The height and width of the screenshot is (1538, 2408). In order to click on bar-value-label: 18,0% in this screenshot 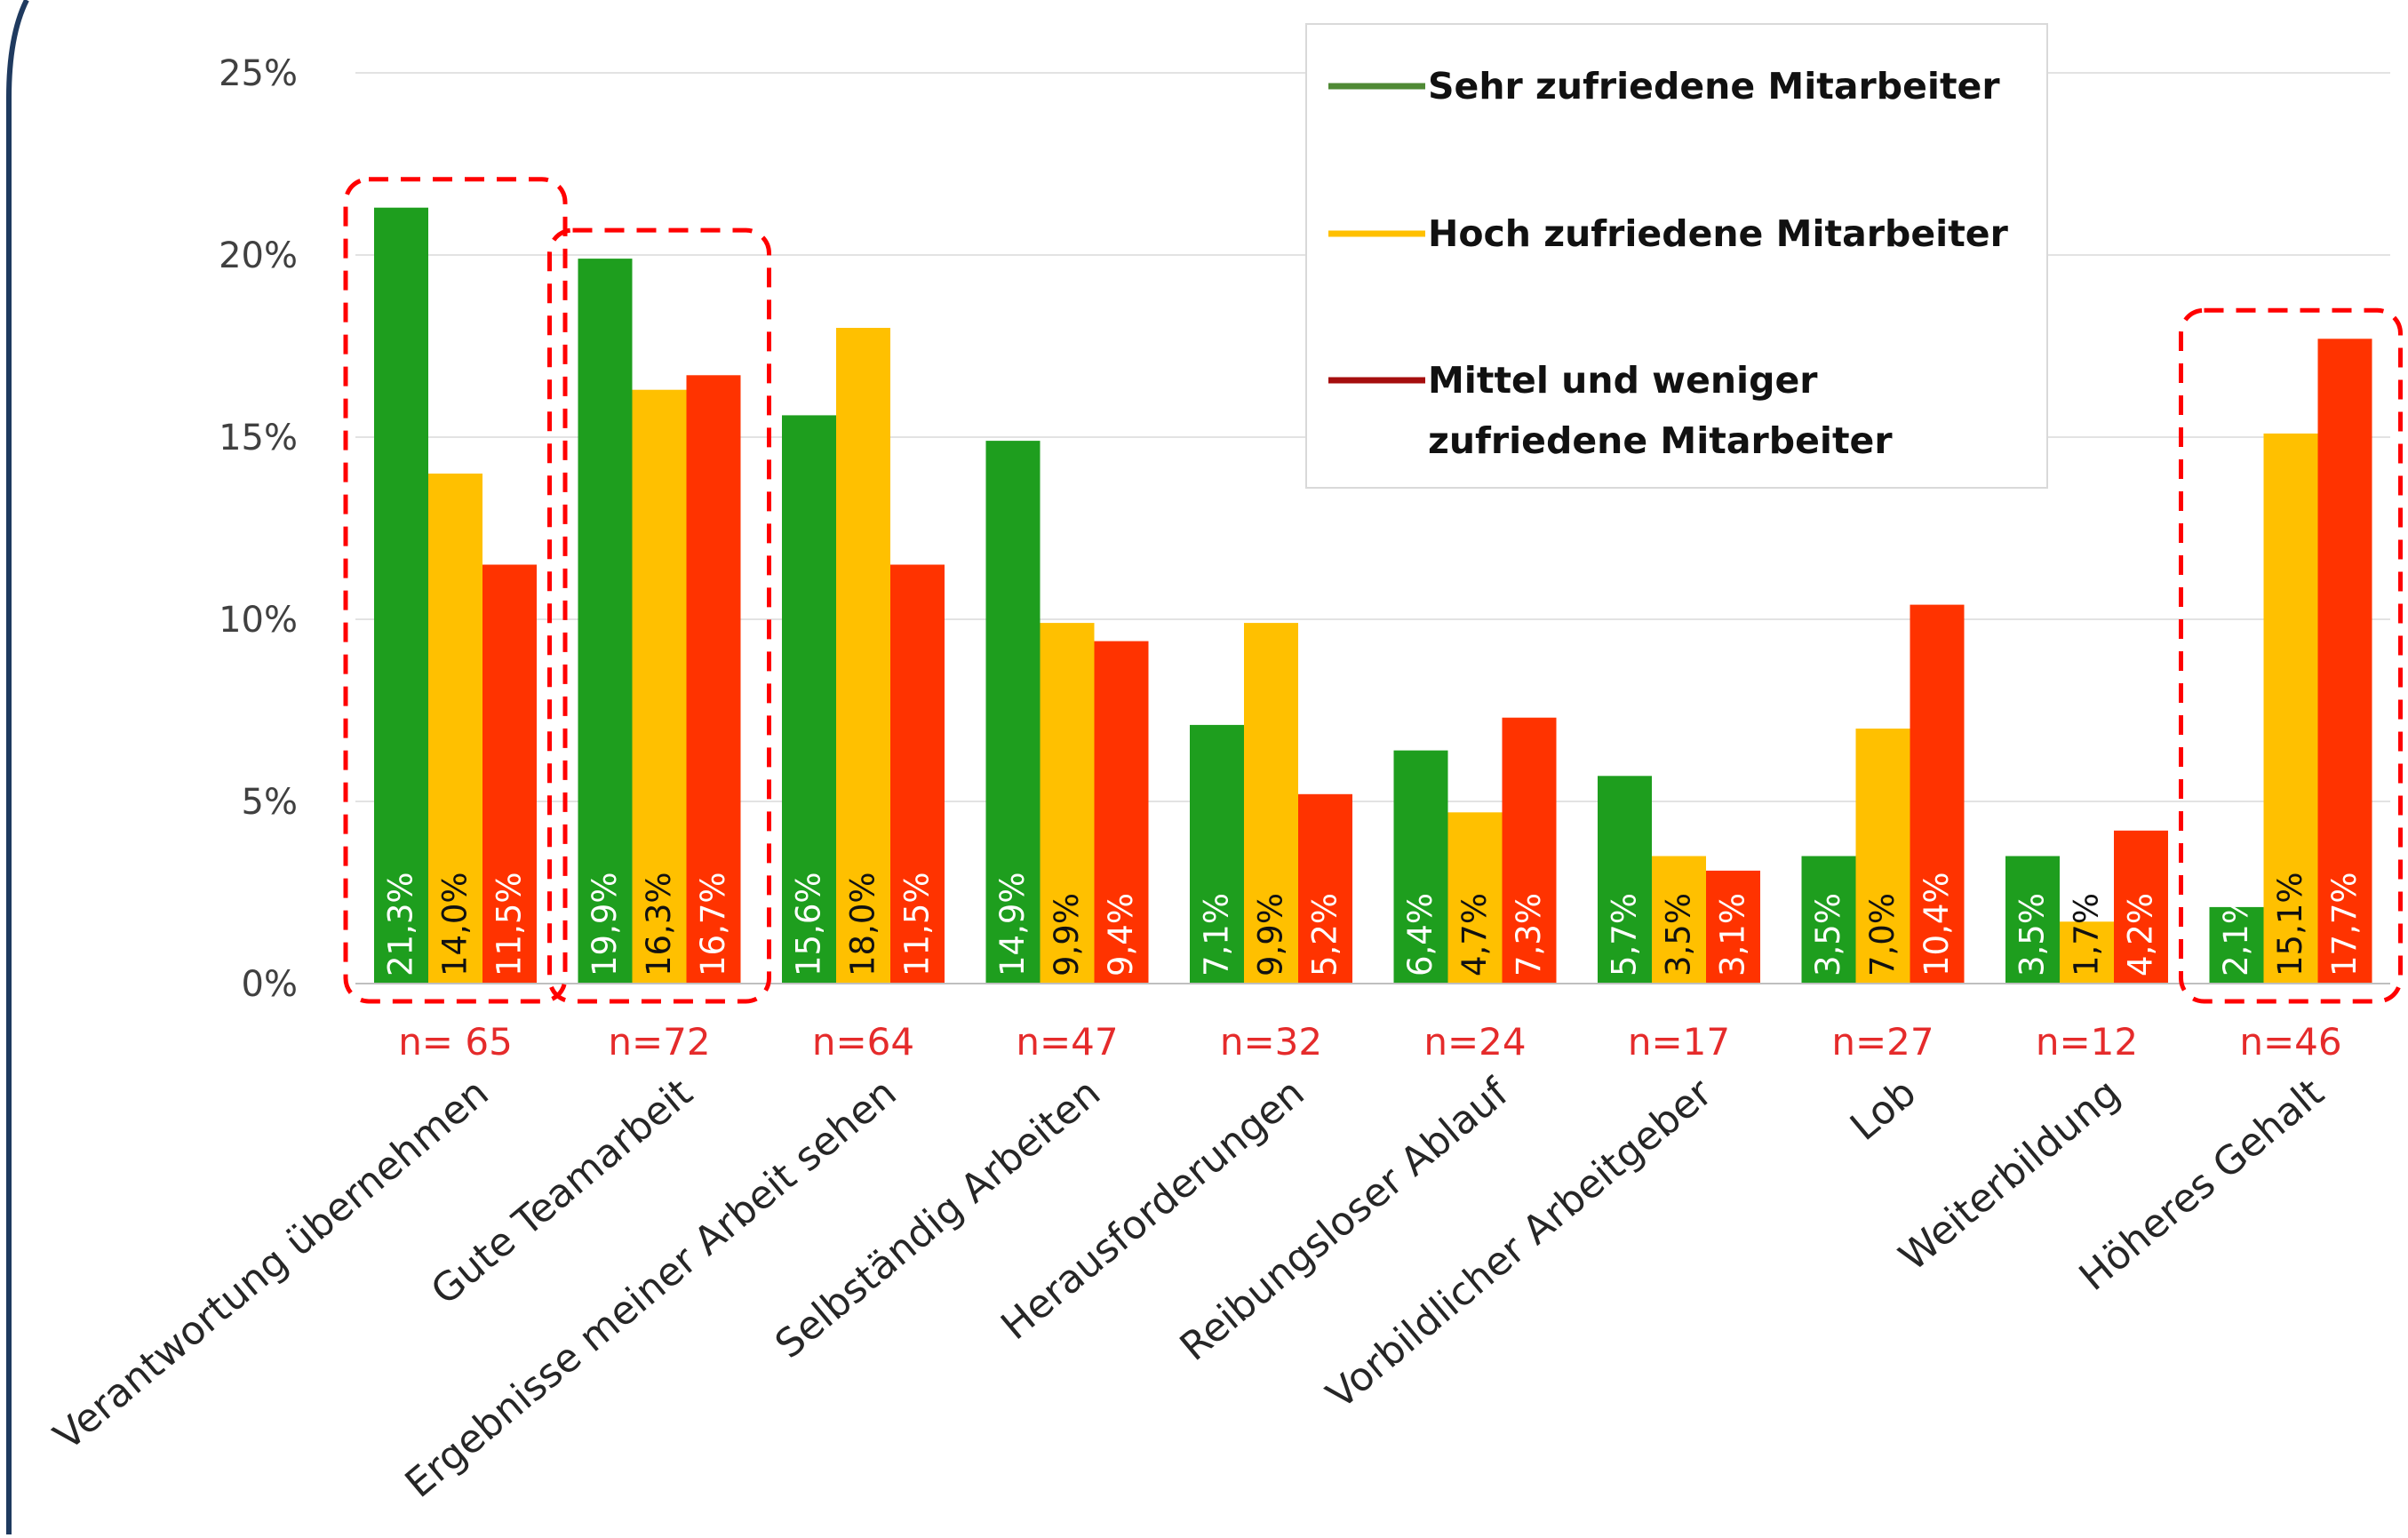, I will do `click(863, 924)`.